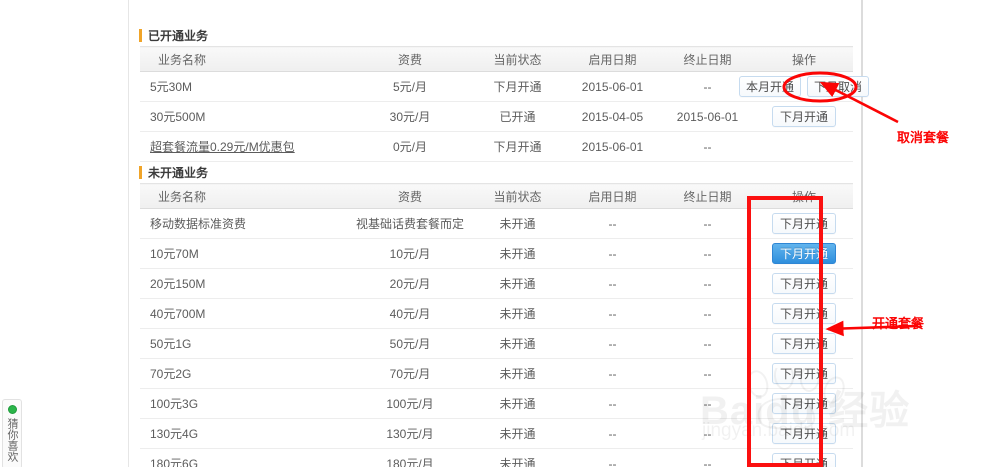 The height and width of the screenshot is (467, 1000). What do you see at coordinates (838, 86) in the screenshot?
I see `action-button: 下月取消` at bounding box center [838, 86].